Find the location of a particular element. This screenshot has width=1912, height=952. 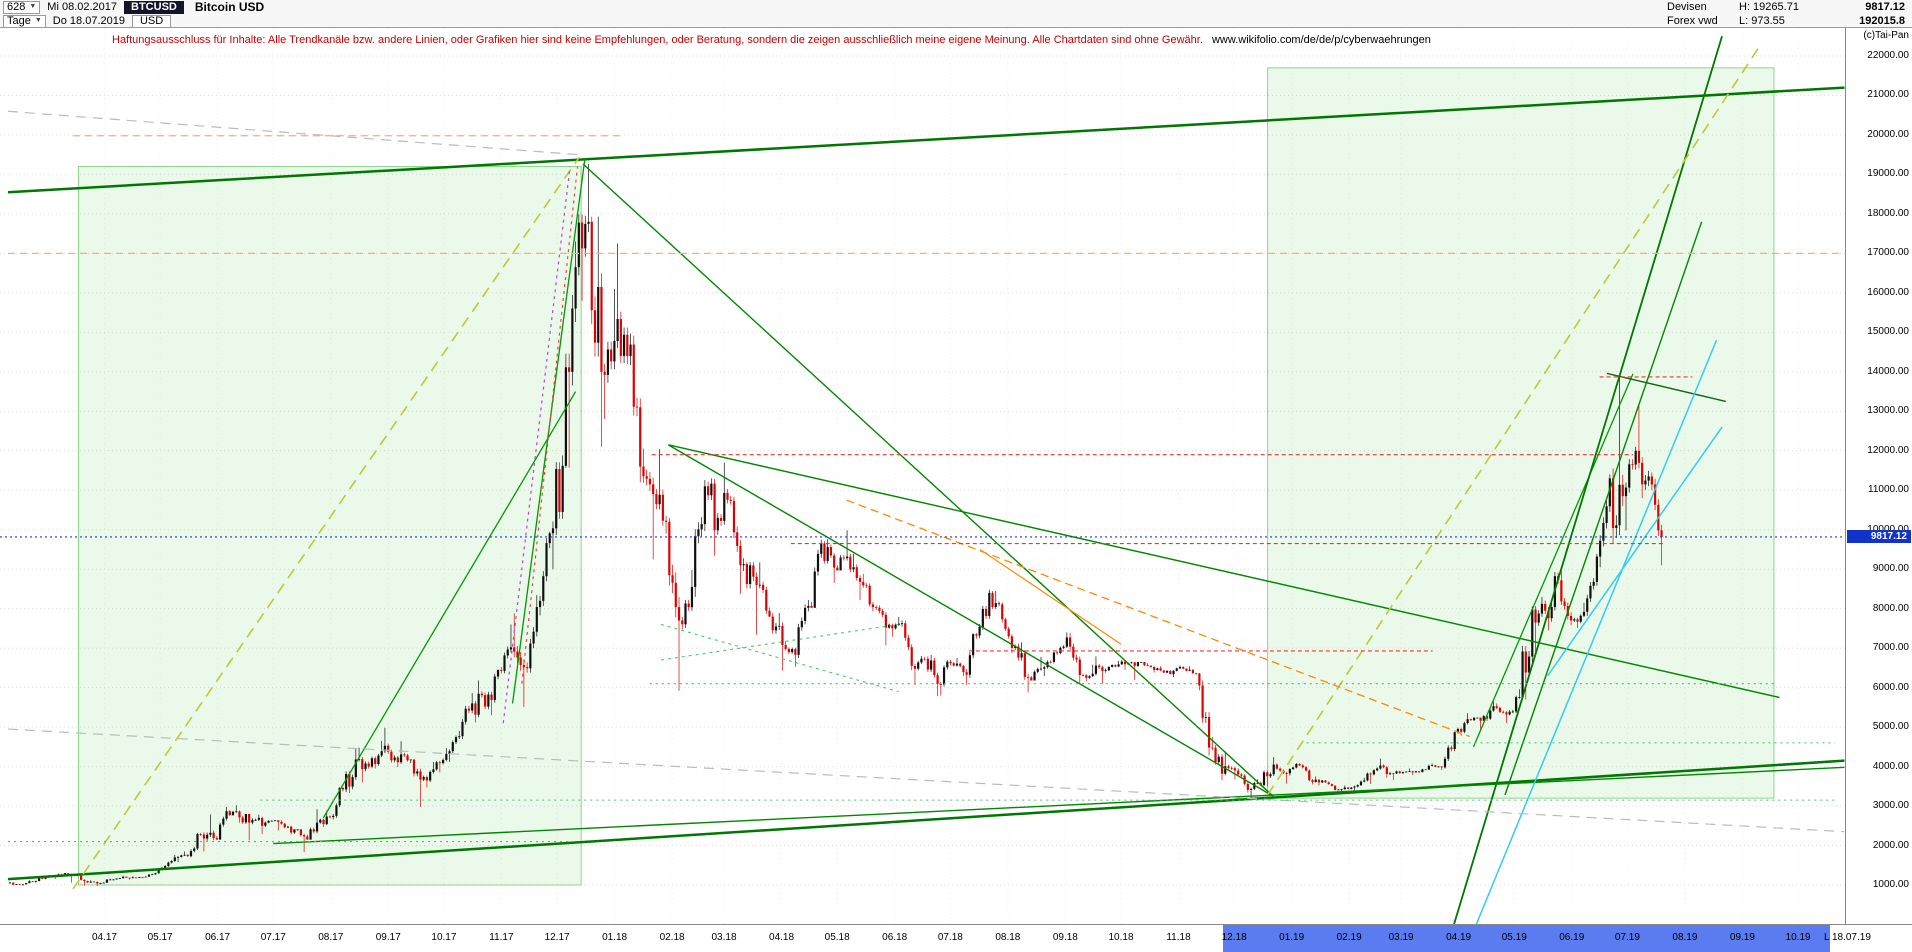

y-axis-label: 5000.00 is located at coordinates (1890, 727).